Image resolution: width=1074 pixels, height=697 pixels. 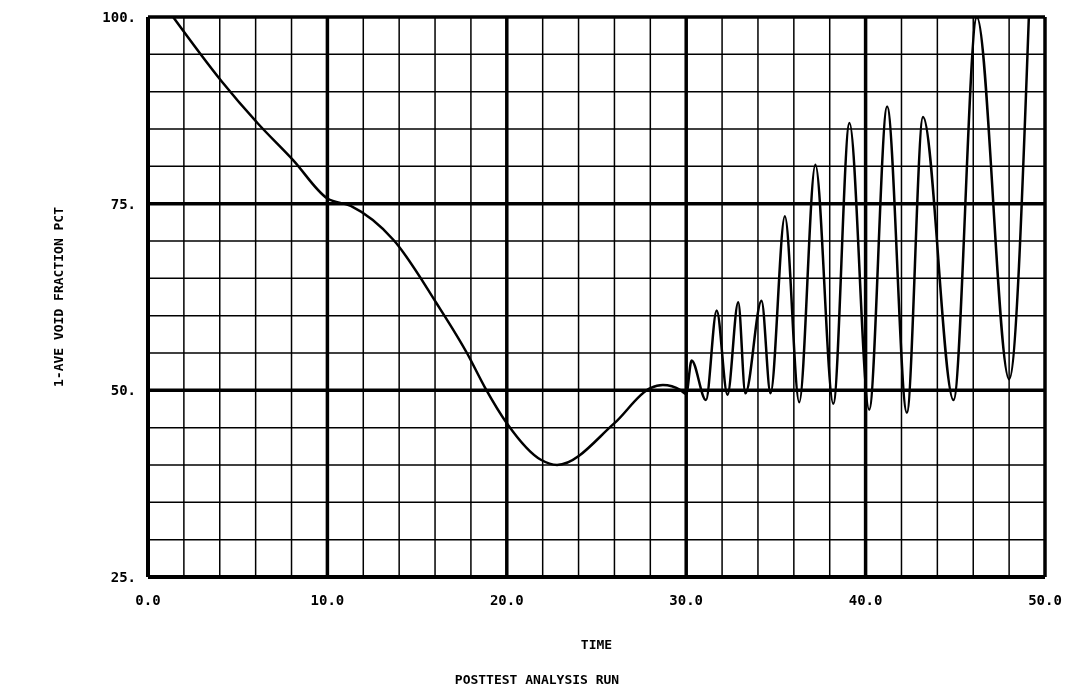 What do you see at coordinates (596, 644) in the screenshot?
I see `x-axis-title: TIME` at bounding box center [596, 644].